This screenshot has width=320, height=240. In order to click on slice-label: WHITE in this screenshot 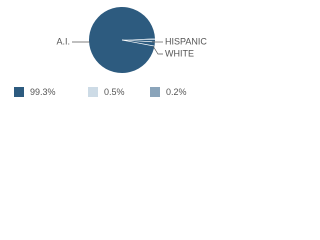, I will do `click(179, 53)`.